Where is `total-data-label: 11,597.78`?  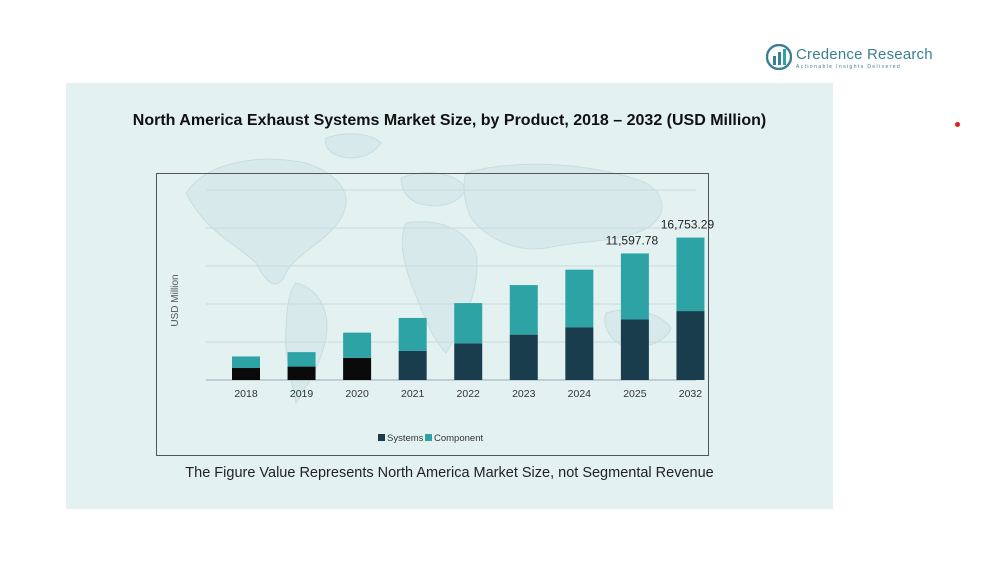
total-data-label: 11,597.78 is located at coordinates (632, 240).